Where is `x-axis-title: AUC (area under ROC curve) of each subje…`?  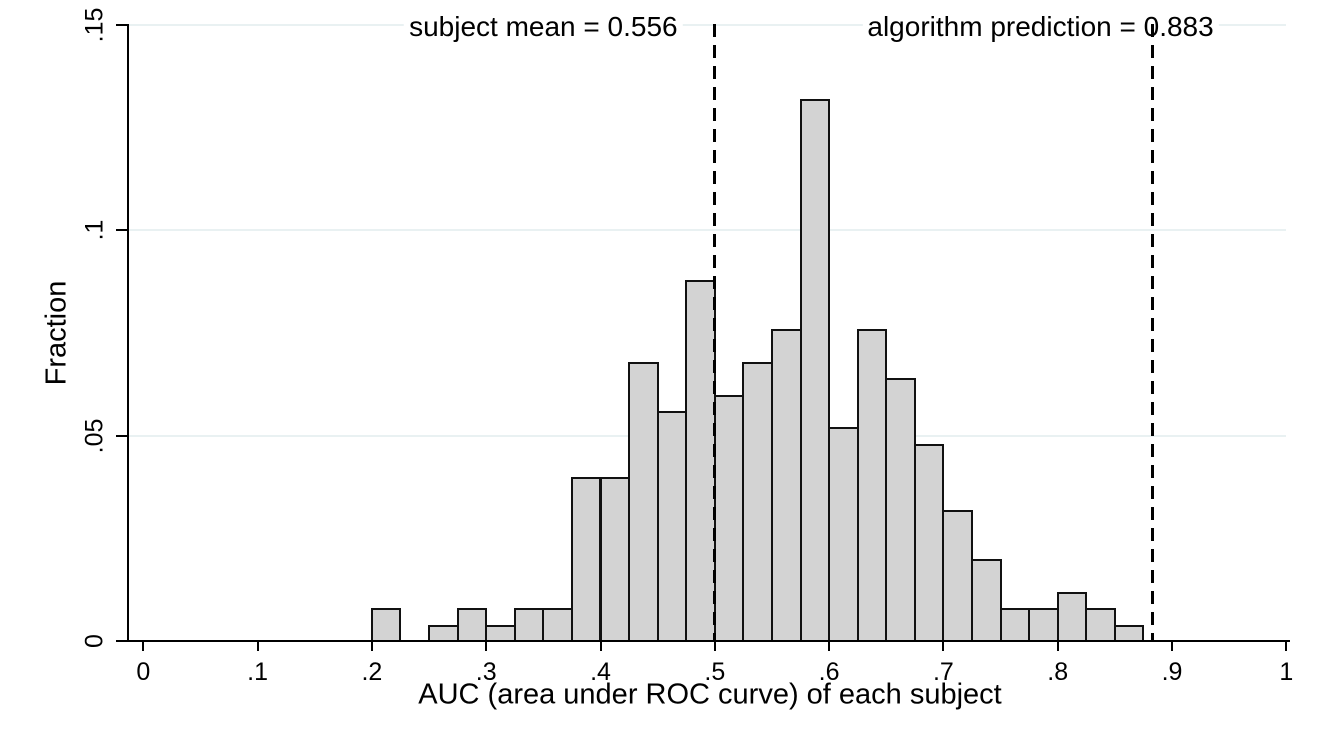
x-axis-title: AUC (area under ROC curve) of each subje… is located at coordinates (710, 694).